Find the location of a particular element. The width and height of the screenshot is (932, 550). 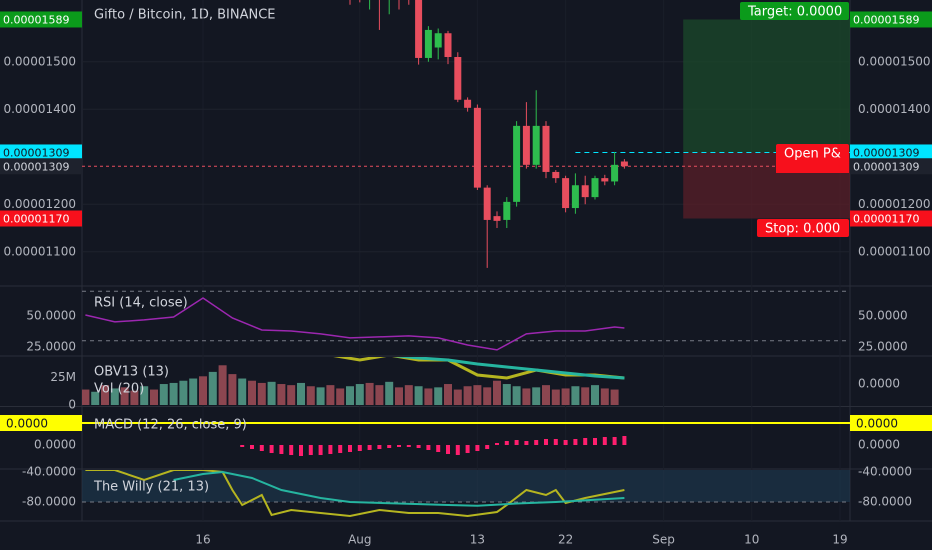

x-tick-label: 16 is located at coordinates (202, 540).